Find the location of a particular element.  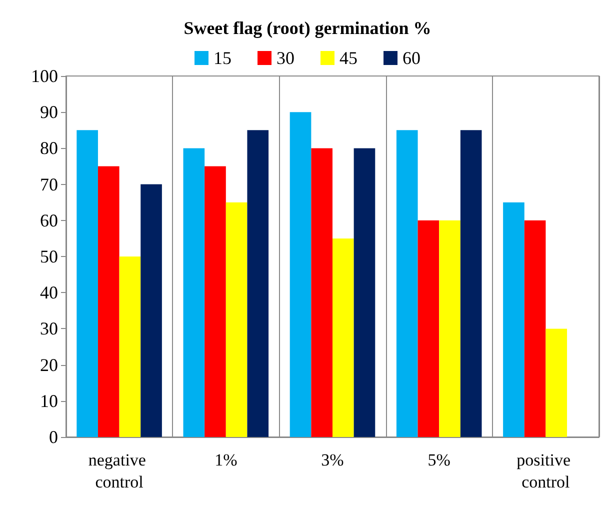

y-tick-label: 90 is located at coordinates (49, 112).